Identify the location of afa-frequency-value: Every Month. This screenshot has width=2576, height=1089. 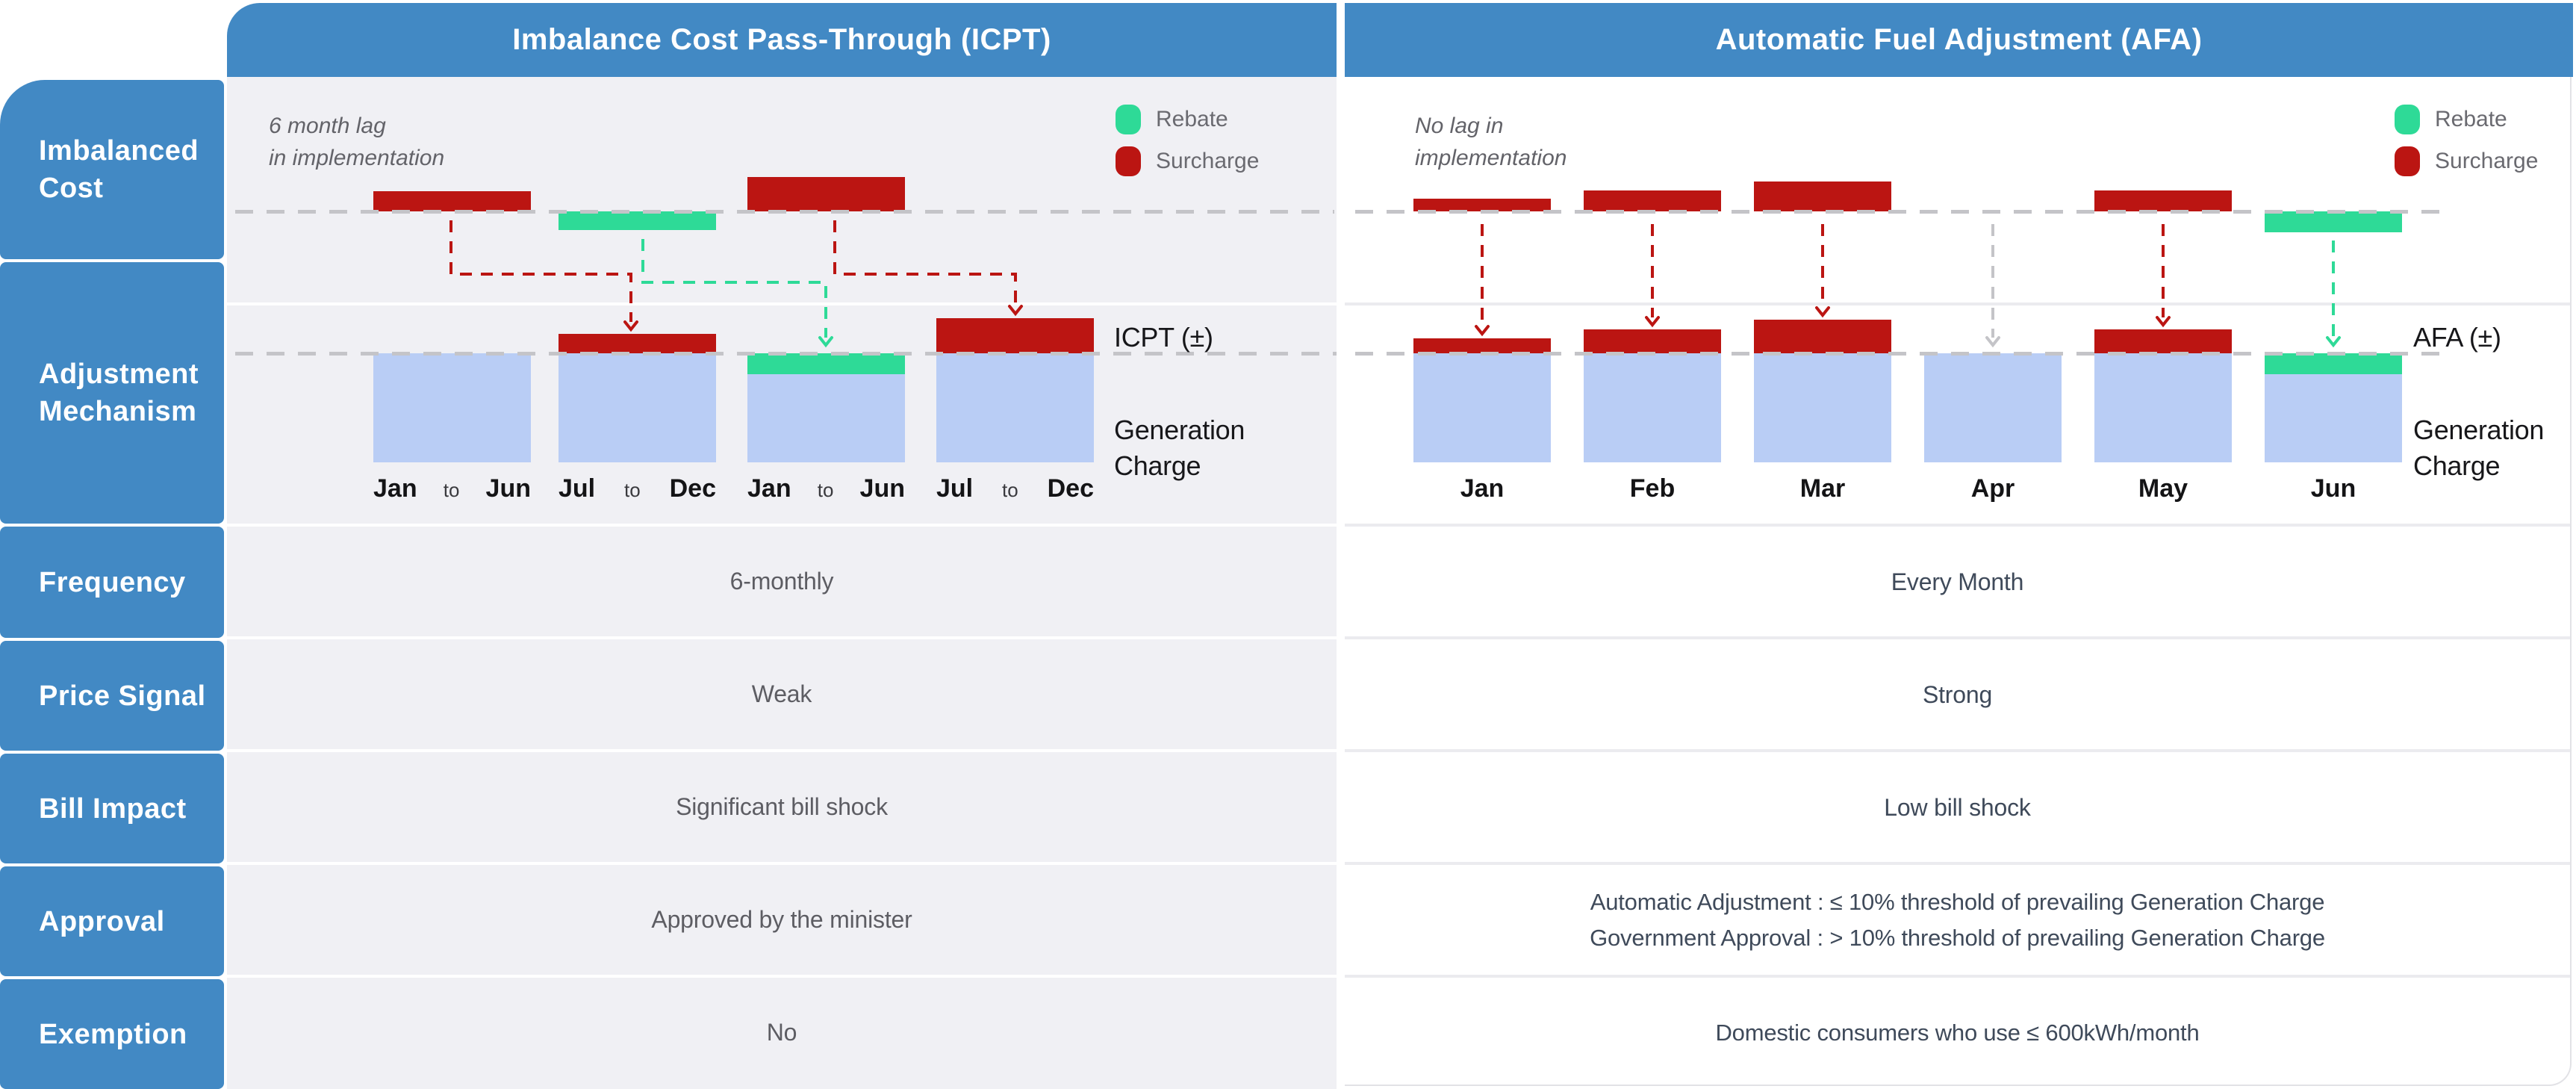
(1957, 581).